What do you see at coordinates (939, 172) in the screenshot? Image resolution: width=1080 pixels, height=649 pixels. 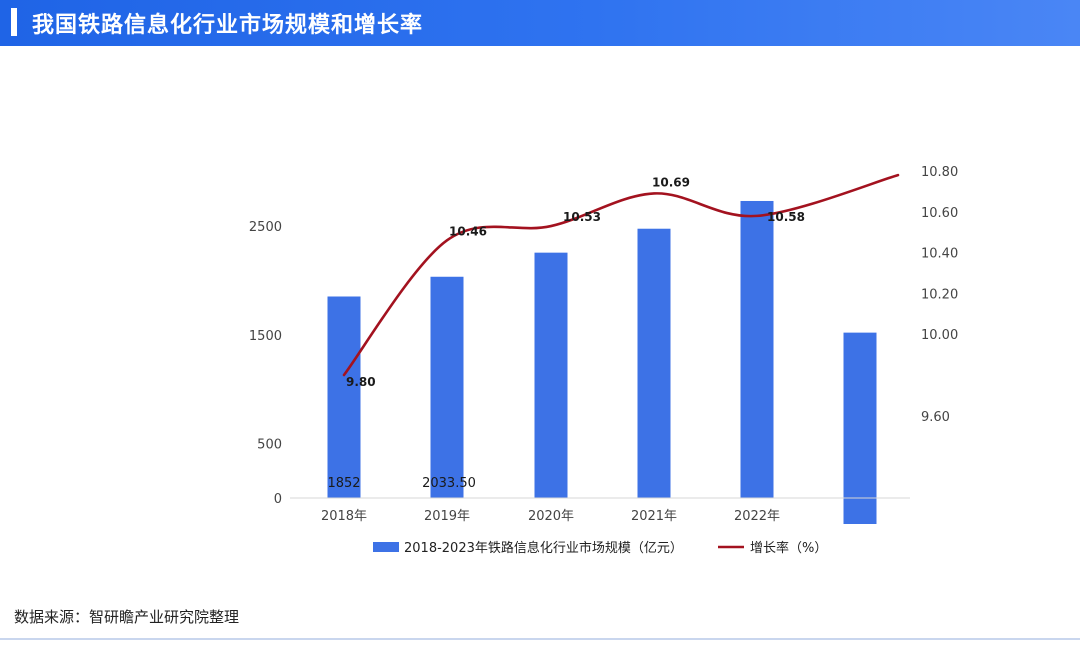 I see `y-right-tick-10.80: 10.80` at bounding box center [939, 172].